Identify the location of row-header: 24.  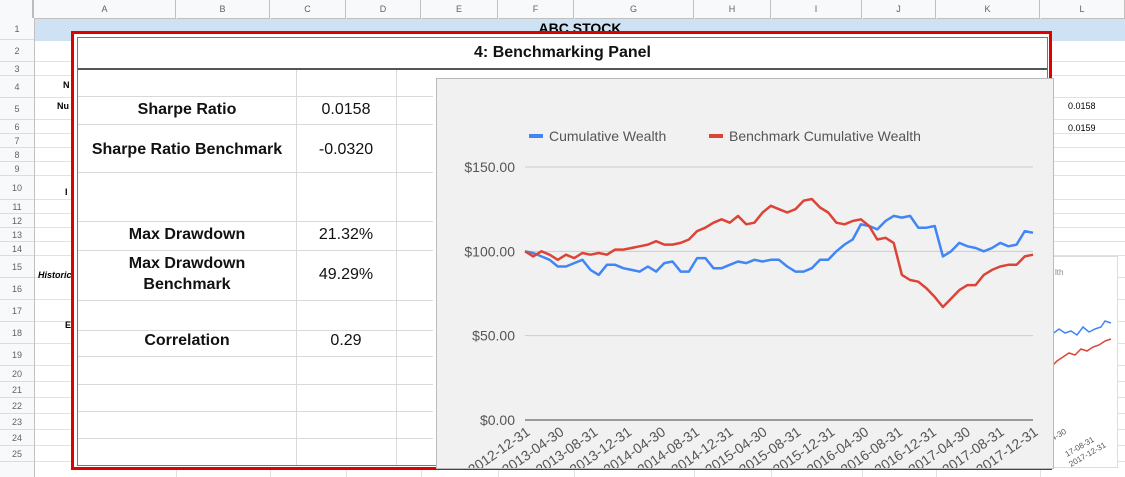
(17, 438).